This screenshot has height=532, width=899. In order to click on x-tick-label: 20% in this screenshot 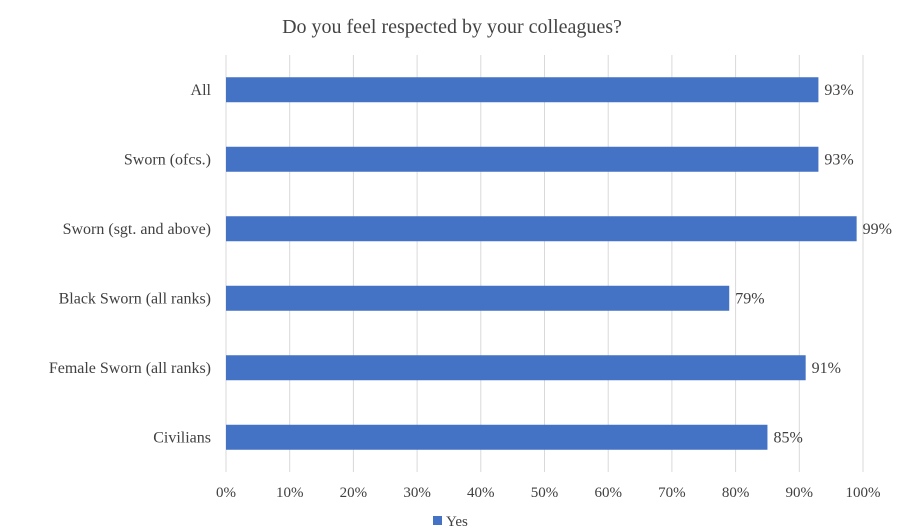, I will do `click(354, 493)`.